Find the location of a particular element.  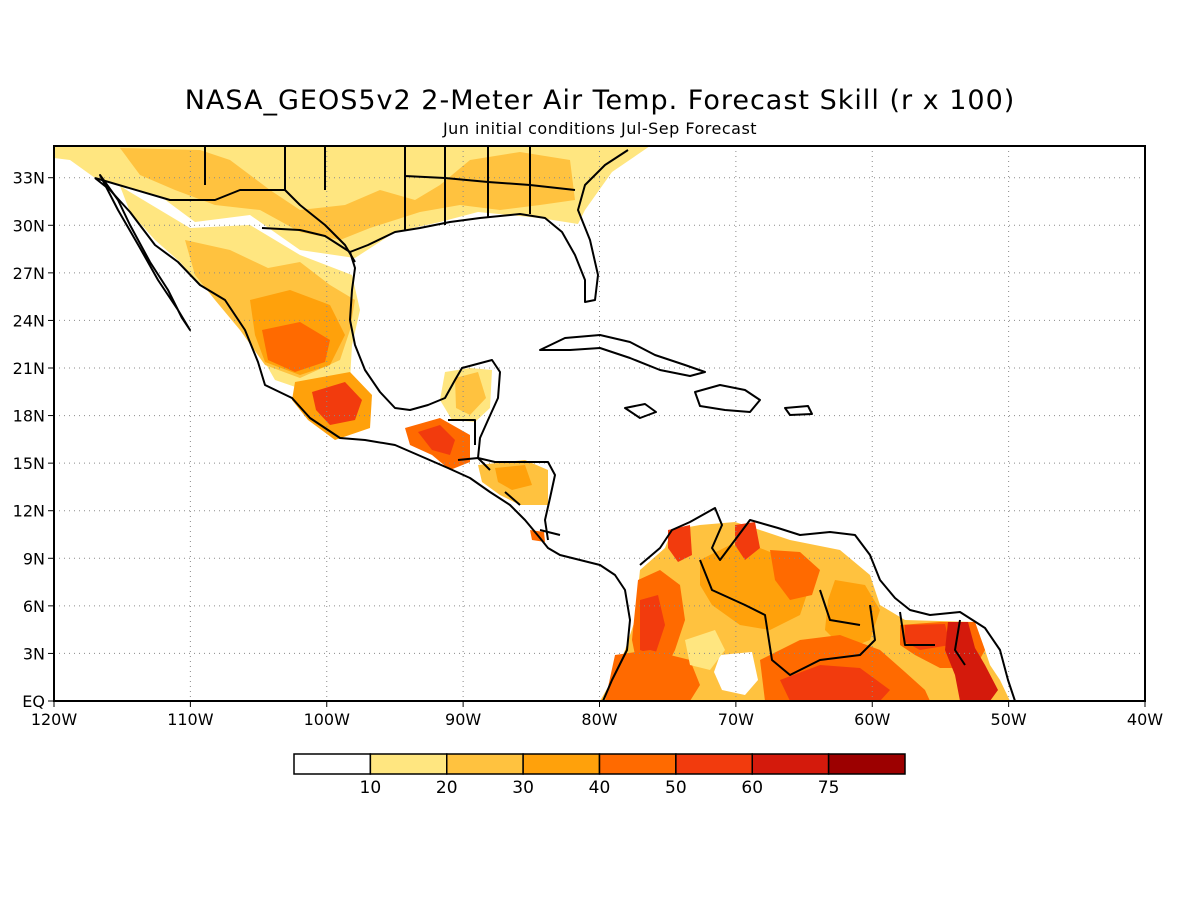

skill-region-amazon-west is located at coordinates (652, 675).